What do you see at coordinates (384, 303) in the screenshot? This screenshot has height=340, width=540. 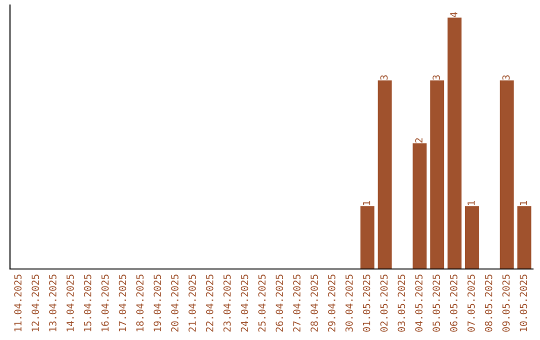 I see `x-tick-label: 02.05.2025` at bounding box center [384, 303].